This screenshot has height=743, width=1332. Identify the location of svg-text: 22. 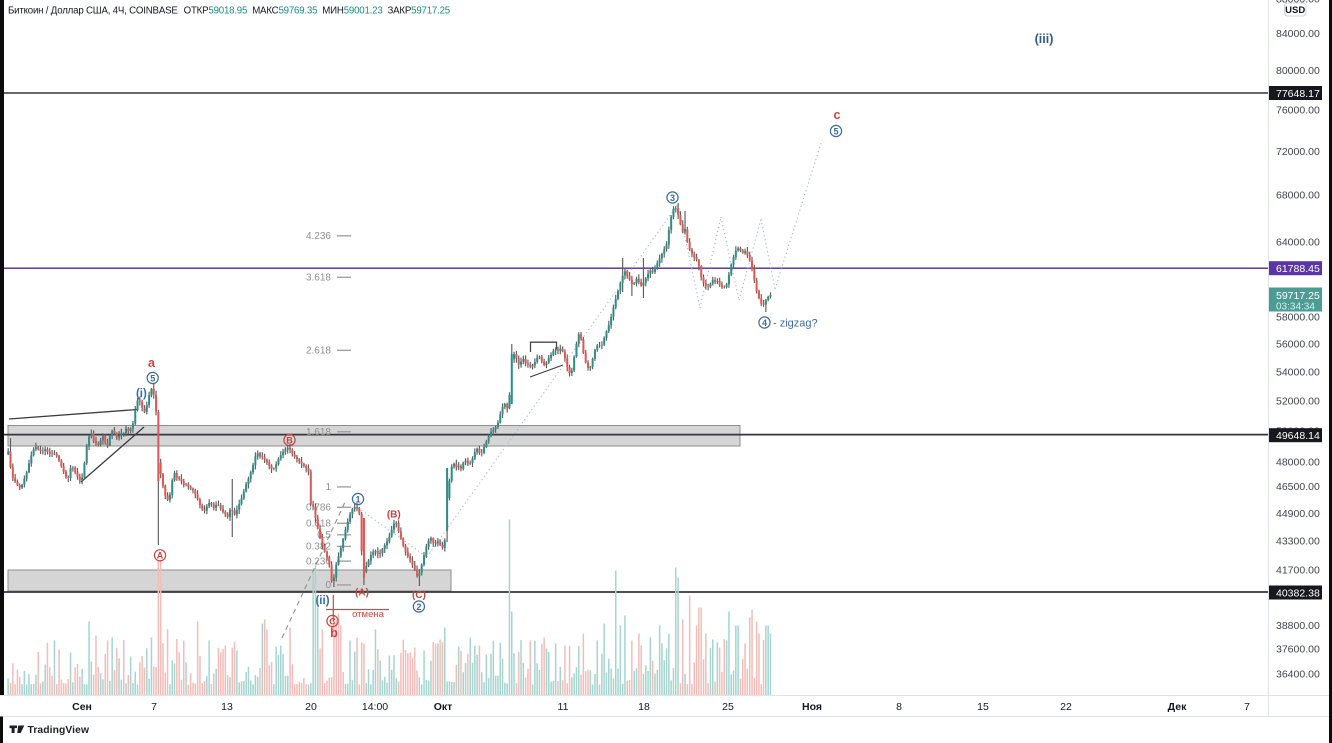
(1066, 707).